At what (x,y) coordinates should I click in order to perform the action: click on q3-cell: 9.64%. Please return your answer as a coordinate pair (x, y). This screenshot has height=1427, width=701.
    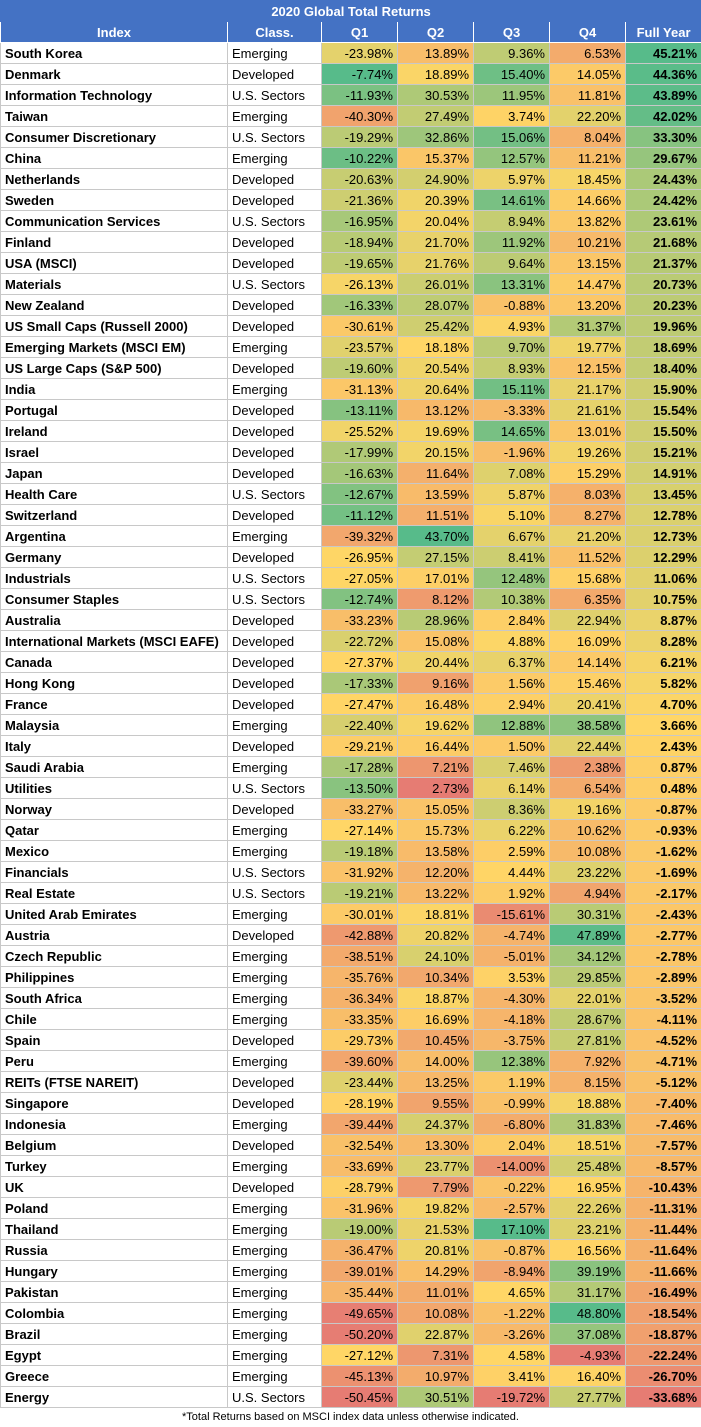
    Looking at the image, I should click on (511, 263).